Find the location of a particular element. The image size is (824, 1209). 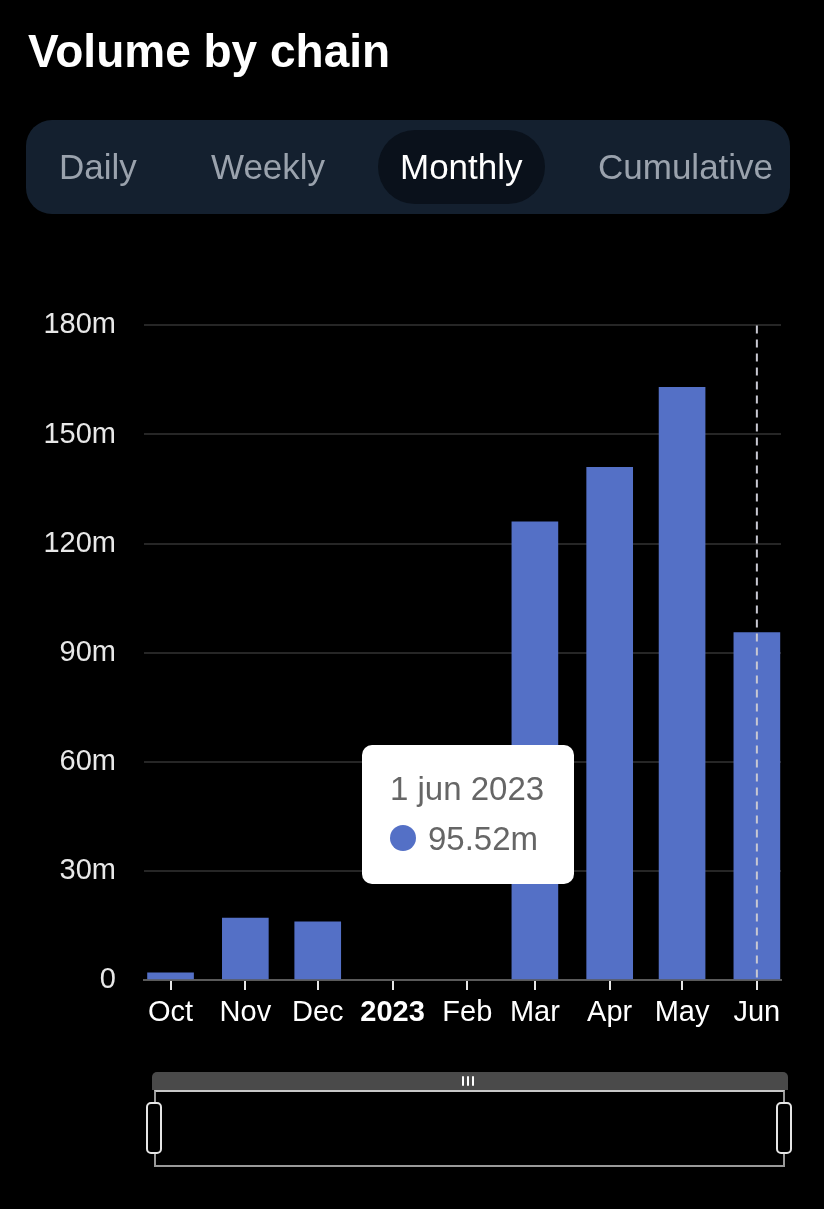

y-tick-label: 90m is located at coordinates (87, 650).